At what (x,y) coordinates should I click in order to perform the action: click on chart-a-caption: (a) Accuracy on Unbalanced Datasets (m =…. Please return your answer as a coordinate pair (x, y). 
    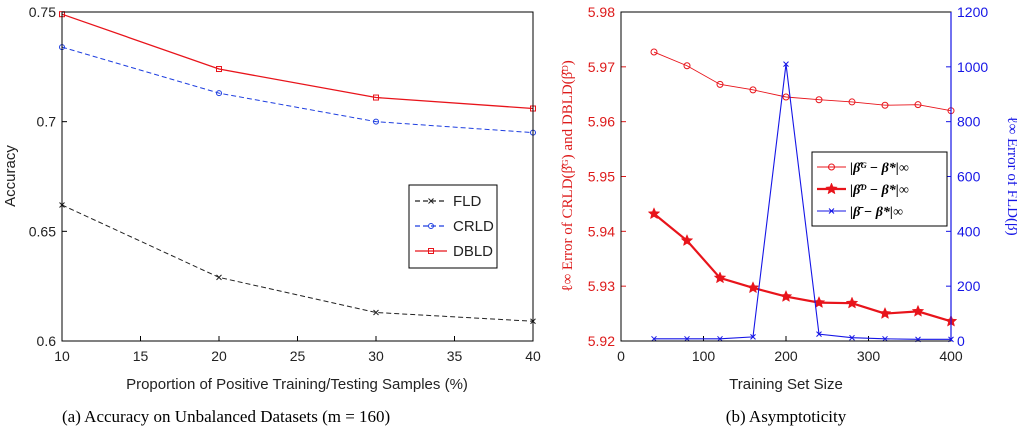
    Looking at the image, I should click on (226, 416).